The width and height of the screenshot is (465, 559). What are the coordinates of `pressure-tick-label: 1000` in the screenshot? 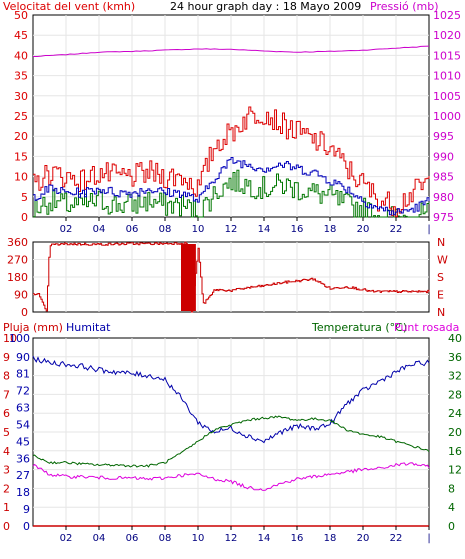 It's located at (447, 116).